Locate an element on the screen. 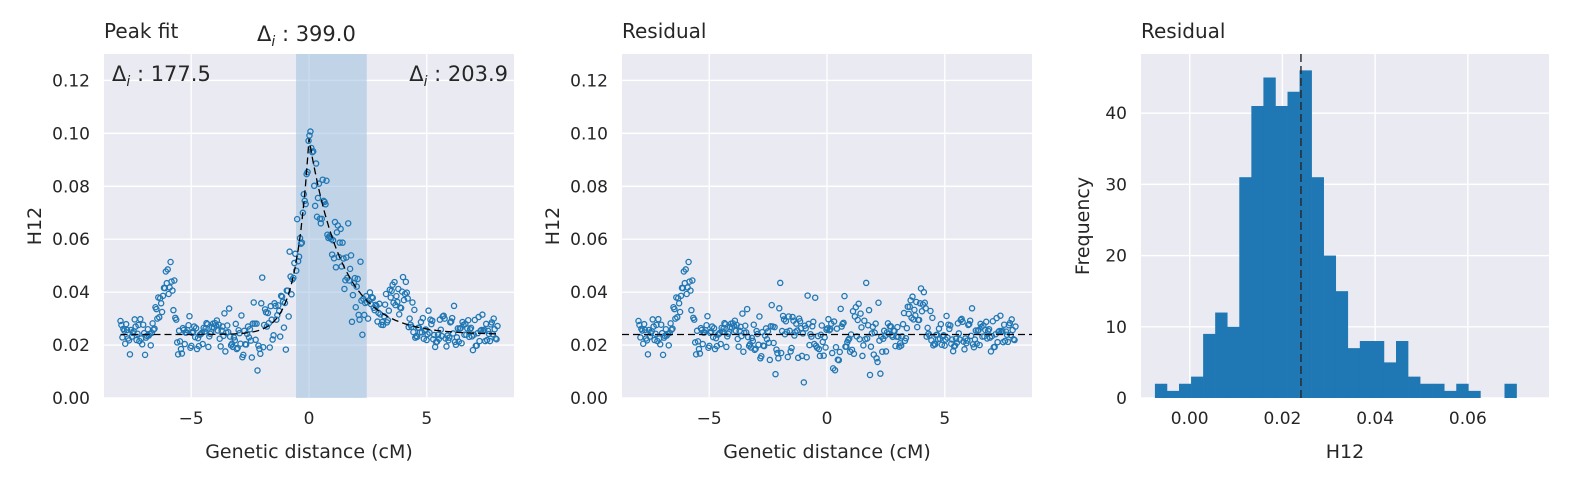 Image resolution: width=1588 pixels, height=488 pixels. y-tick-label: 0.08 is located at coordinates (71, 187).